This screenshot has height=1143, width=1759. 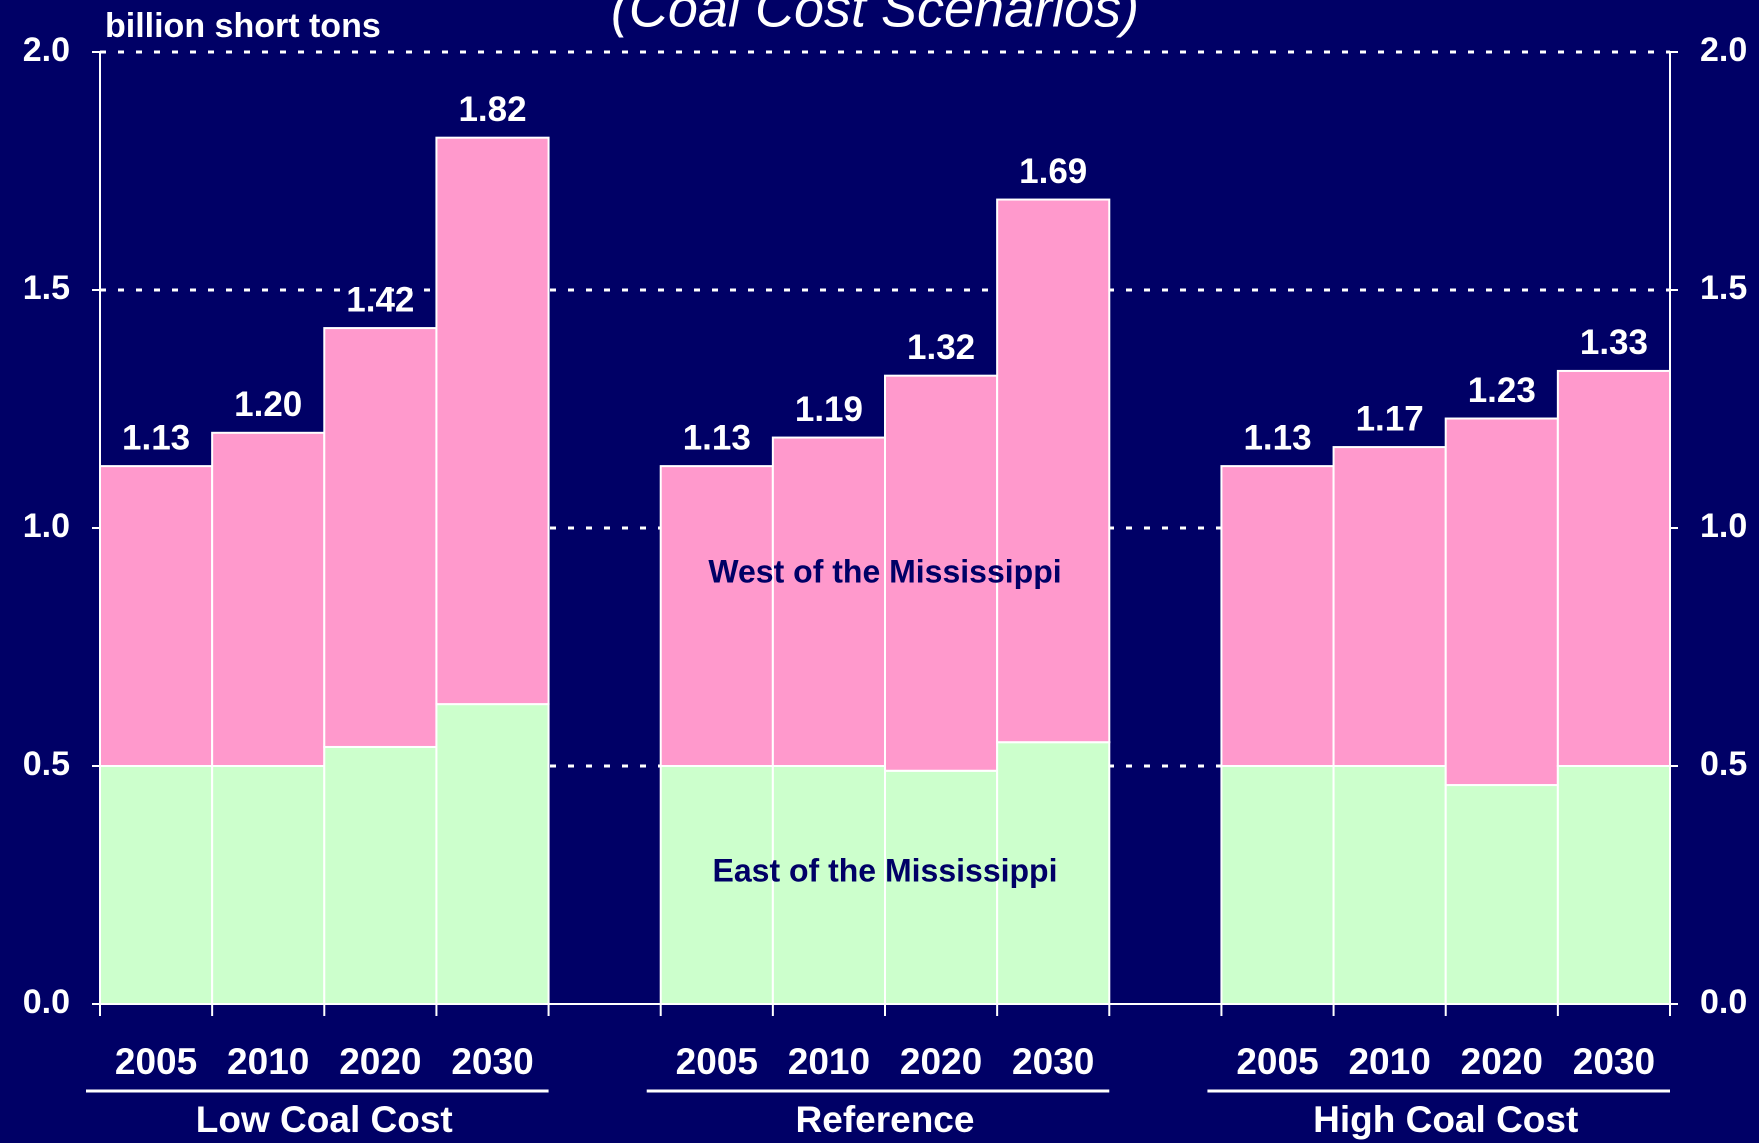 I want to click on y-tick-label: 0.5, so click(x=46, y=764).